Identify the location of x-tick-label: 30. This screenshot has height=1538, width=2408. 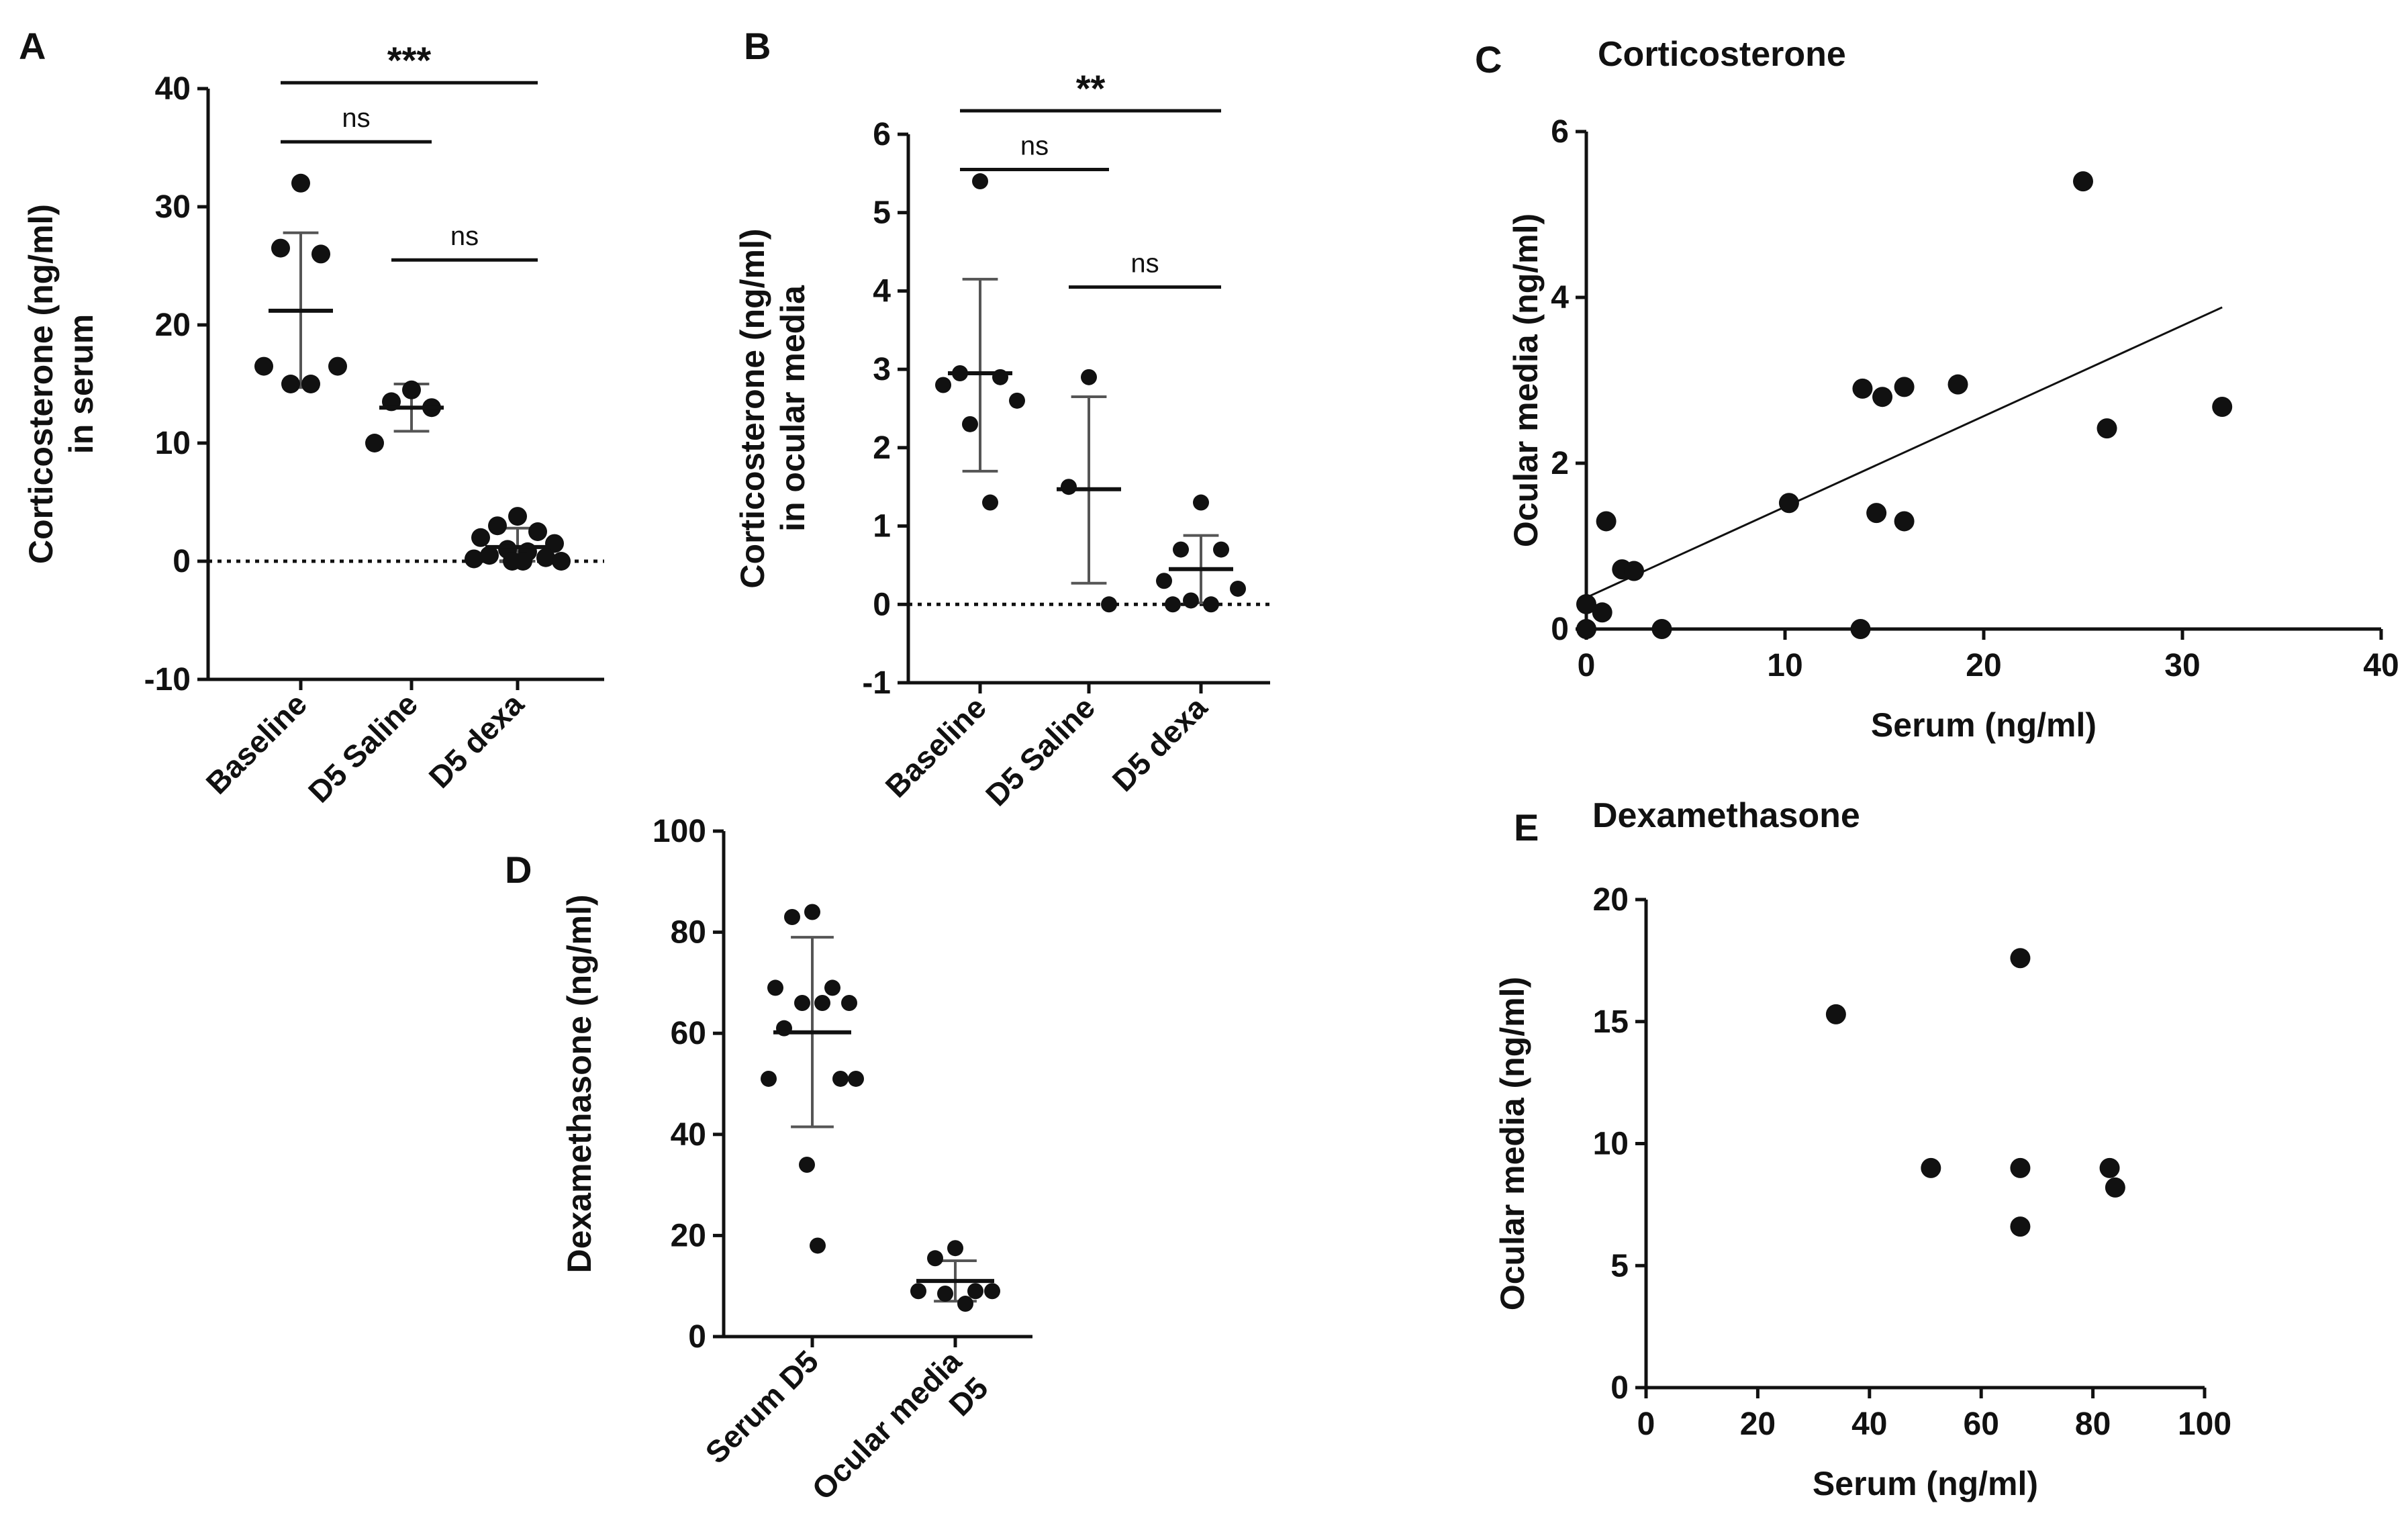
(2182, 665).